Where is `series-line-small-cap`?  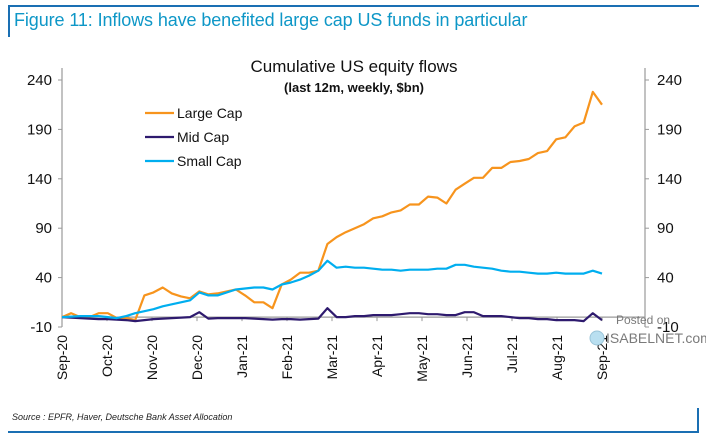 series-line-small-cap is located at coordinates (332, 289).